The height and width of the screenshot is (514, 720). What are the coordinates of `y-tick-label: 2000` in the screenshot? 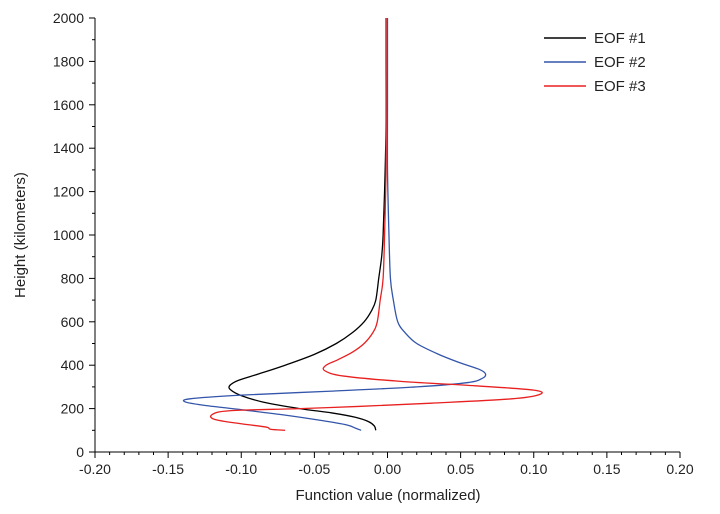 It's located at (68, 18).